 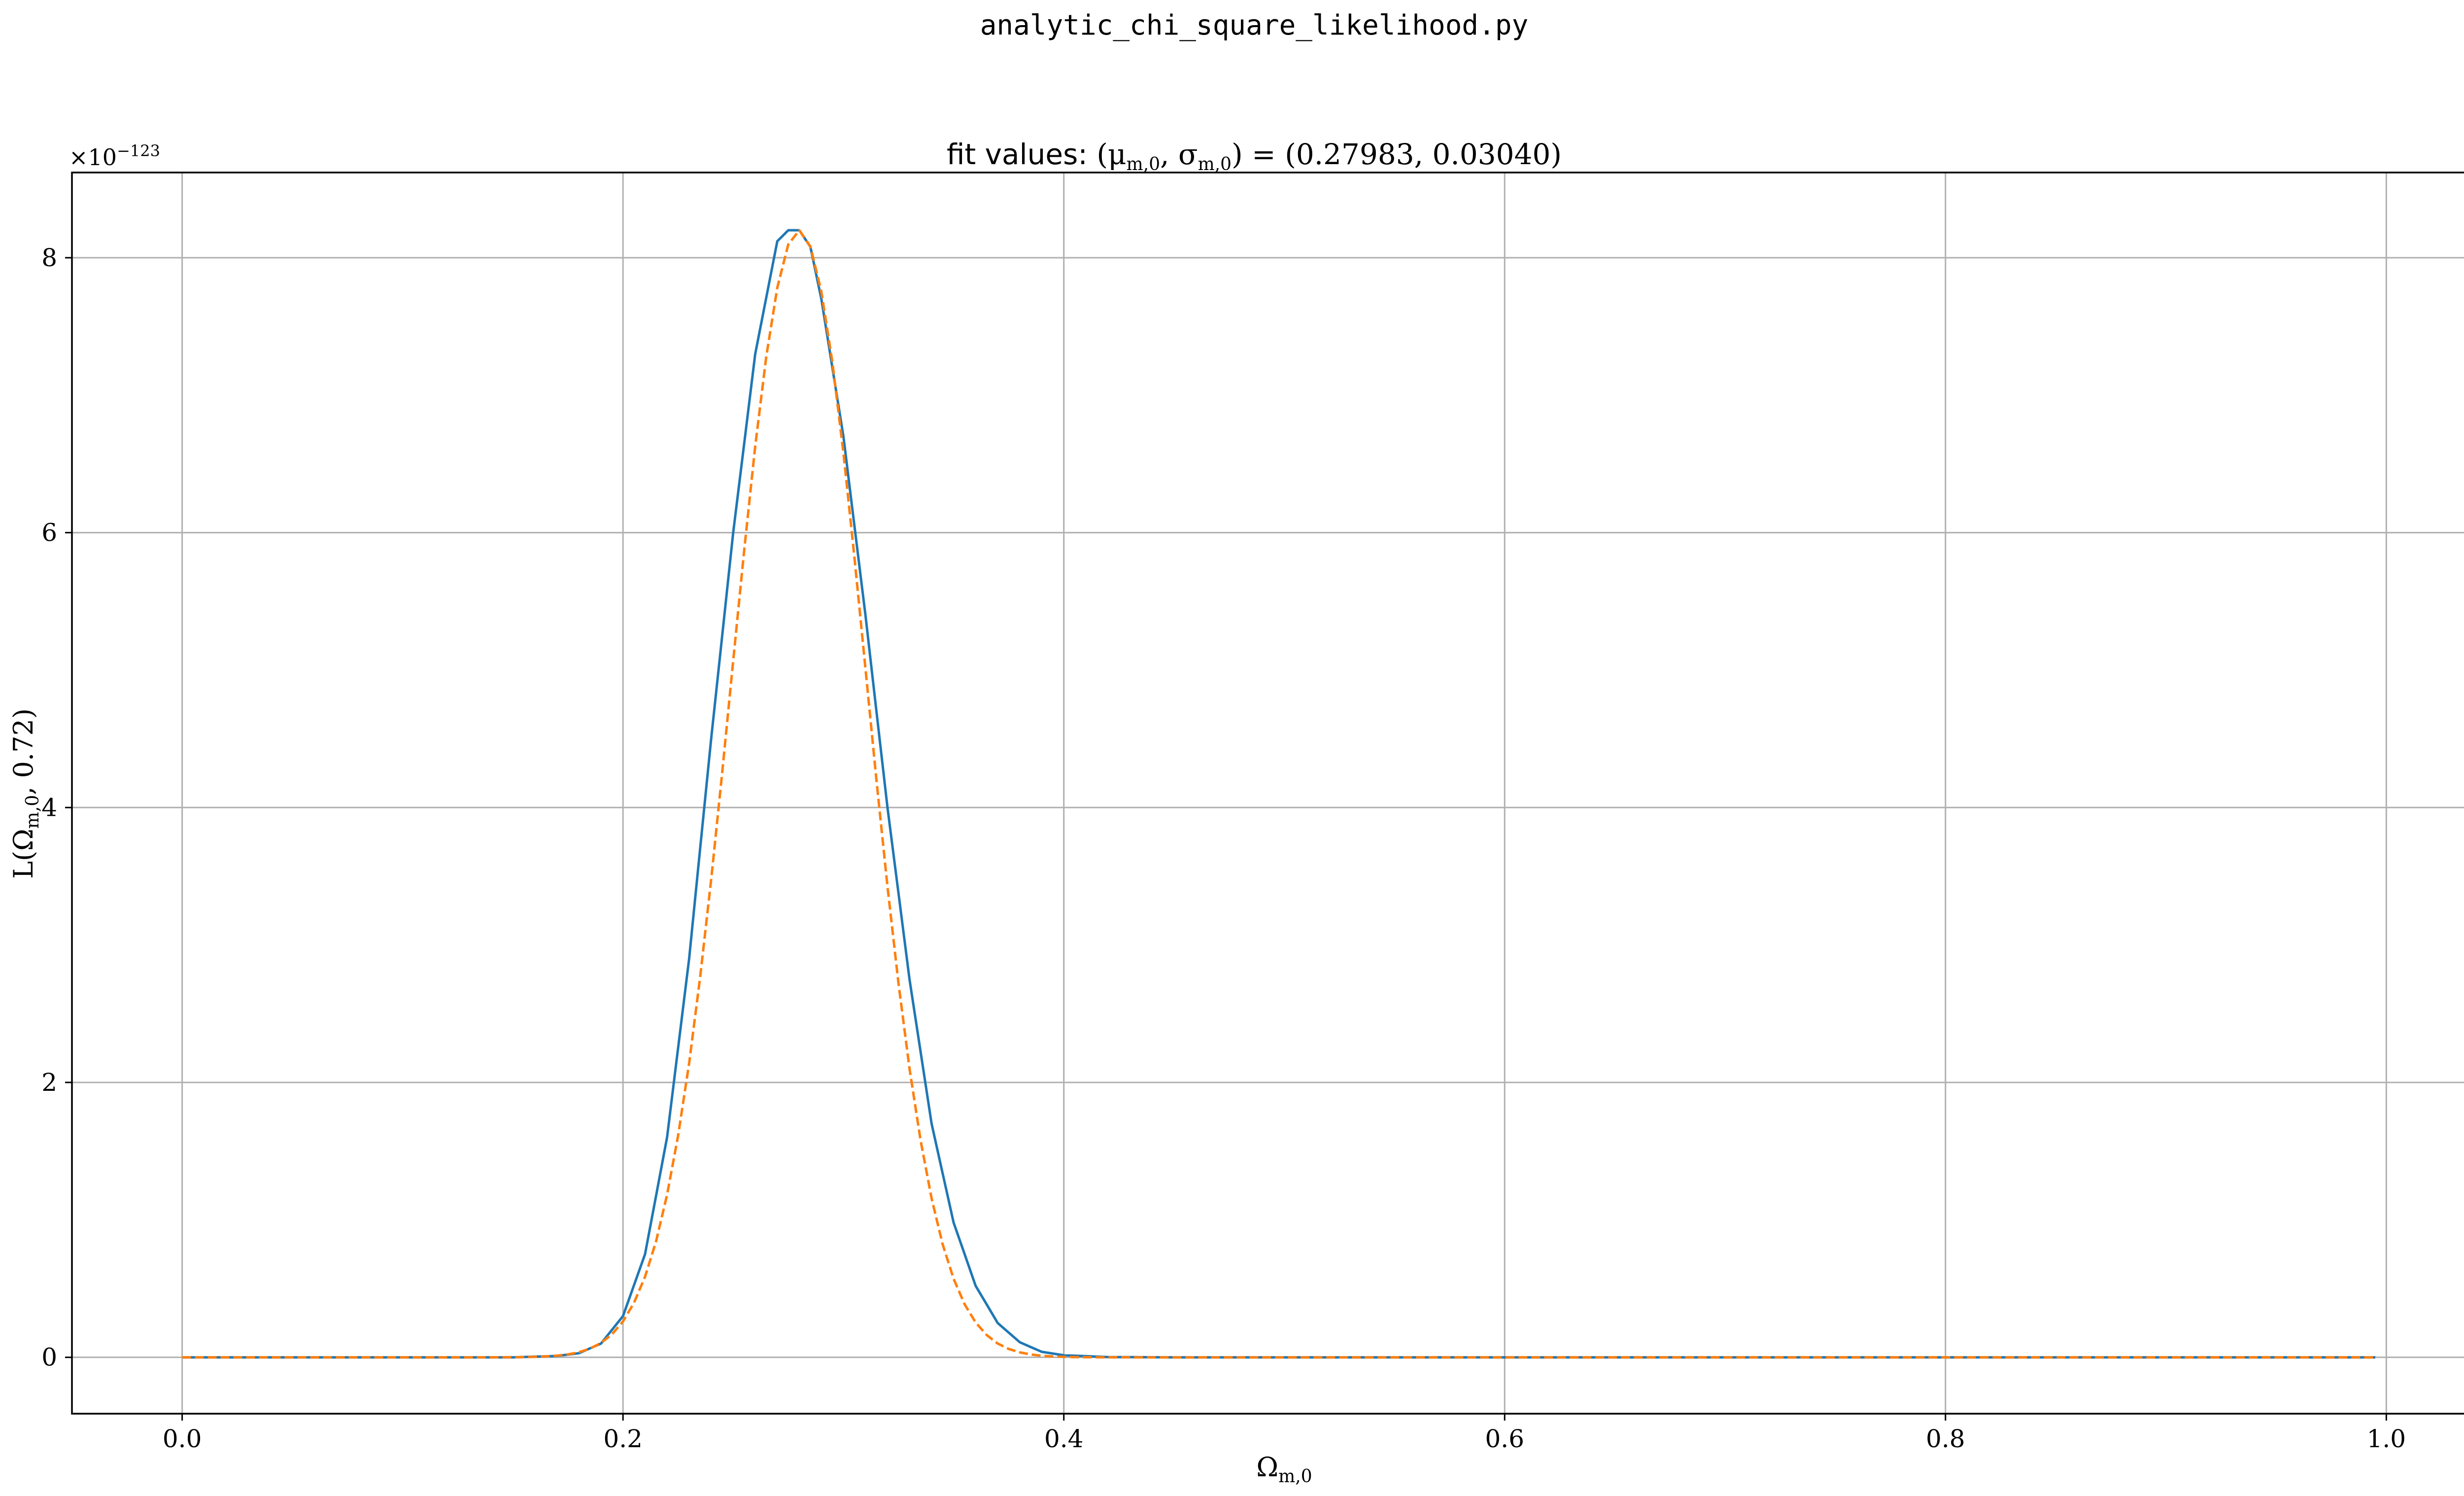 I want to click on chart-title-sub-sigma: m,0, so click(x=1215, y=164).